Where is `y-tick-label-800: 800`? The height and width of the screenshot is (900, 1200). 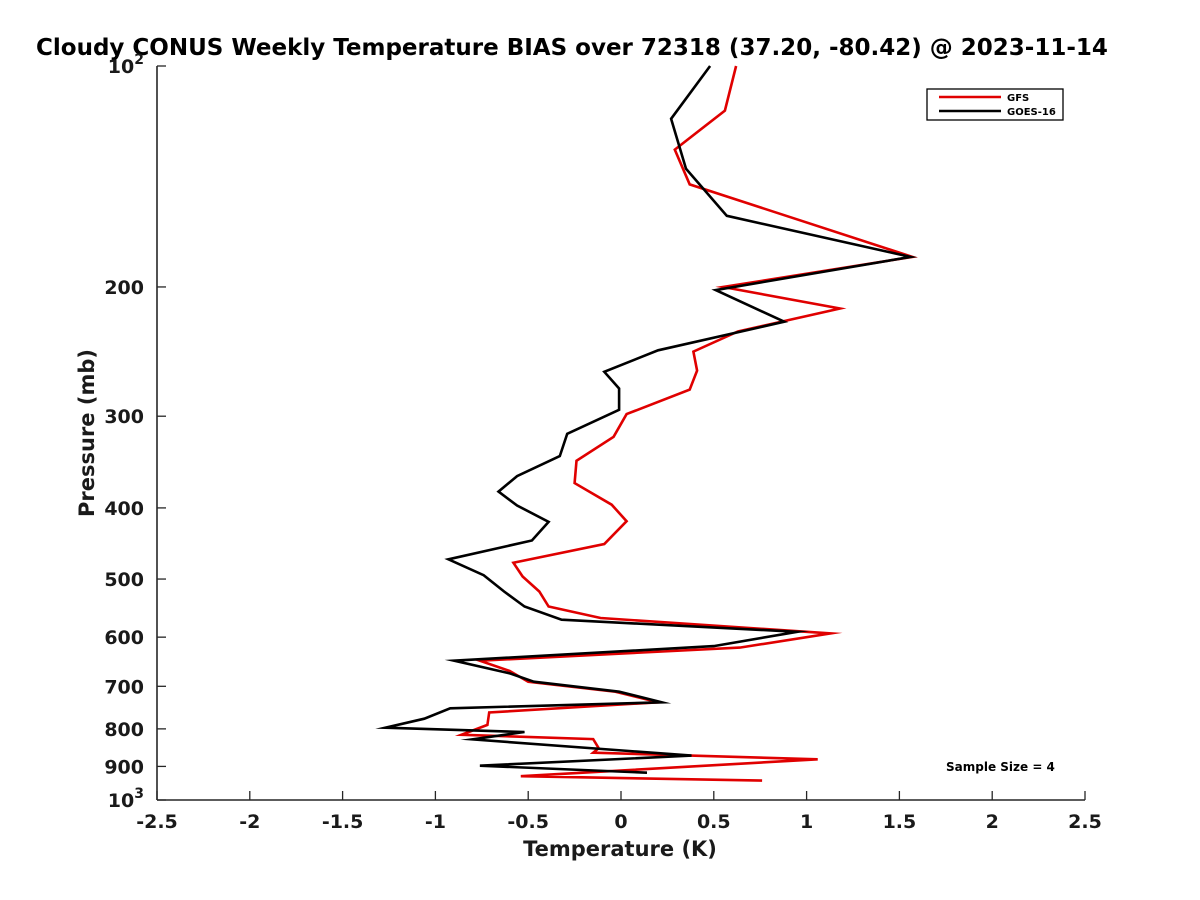 y-tick-label-800: 800 is located at coordinates (124, 730).